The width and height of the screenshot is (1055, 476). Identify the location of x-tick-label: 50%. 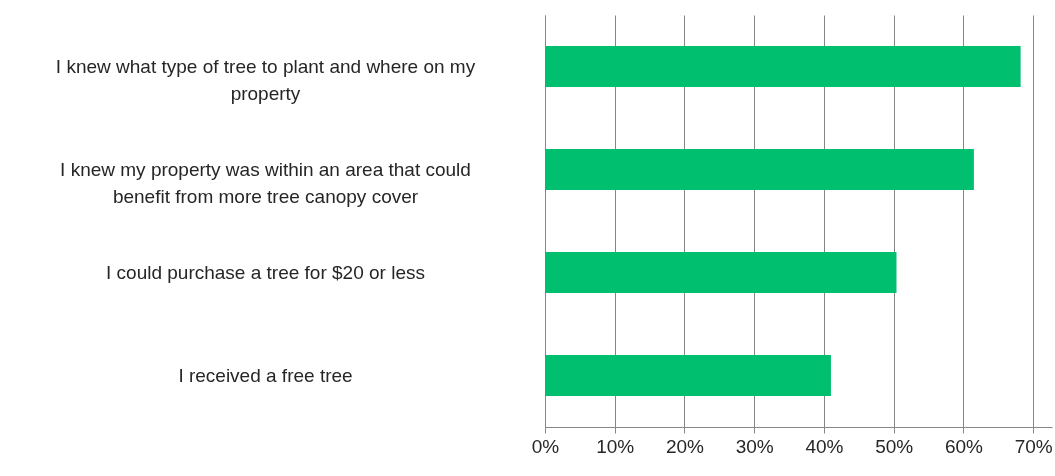
(894, 446).